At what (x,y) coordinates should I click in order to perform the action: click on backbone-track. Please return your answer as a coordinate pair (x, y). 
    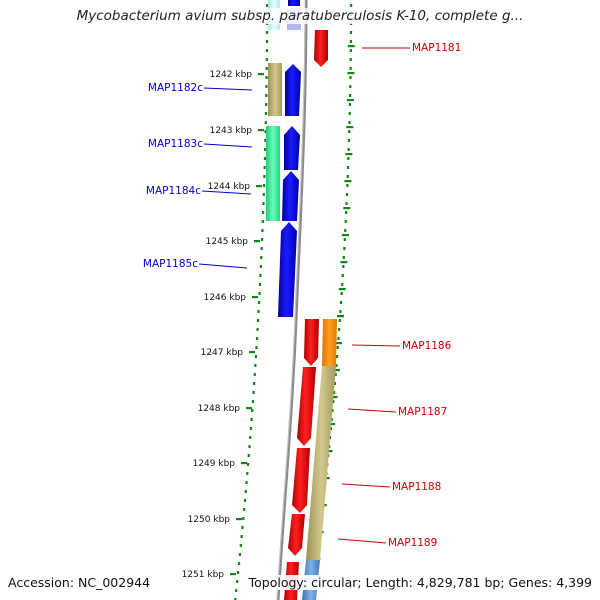
    Looking at the image, I should click on (292, 300).